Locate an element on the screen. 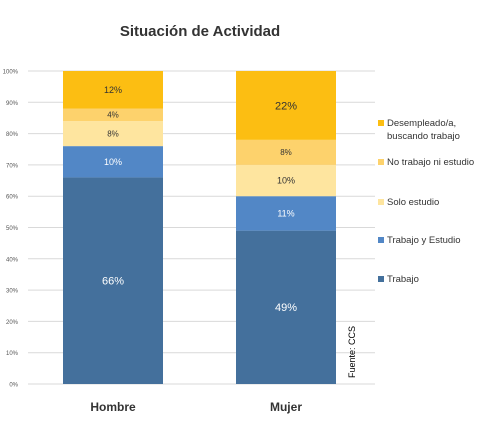 The height and width of the screenshot is (421, 502). data-label: 22% is located at coordinates (286, 106).